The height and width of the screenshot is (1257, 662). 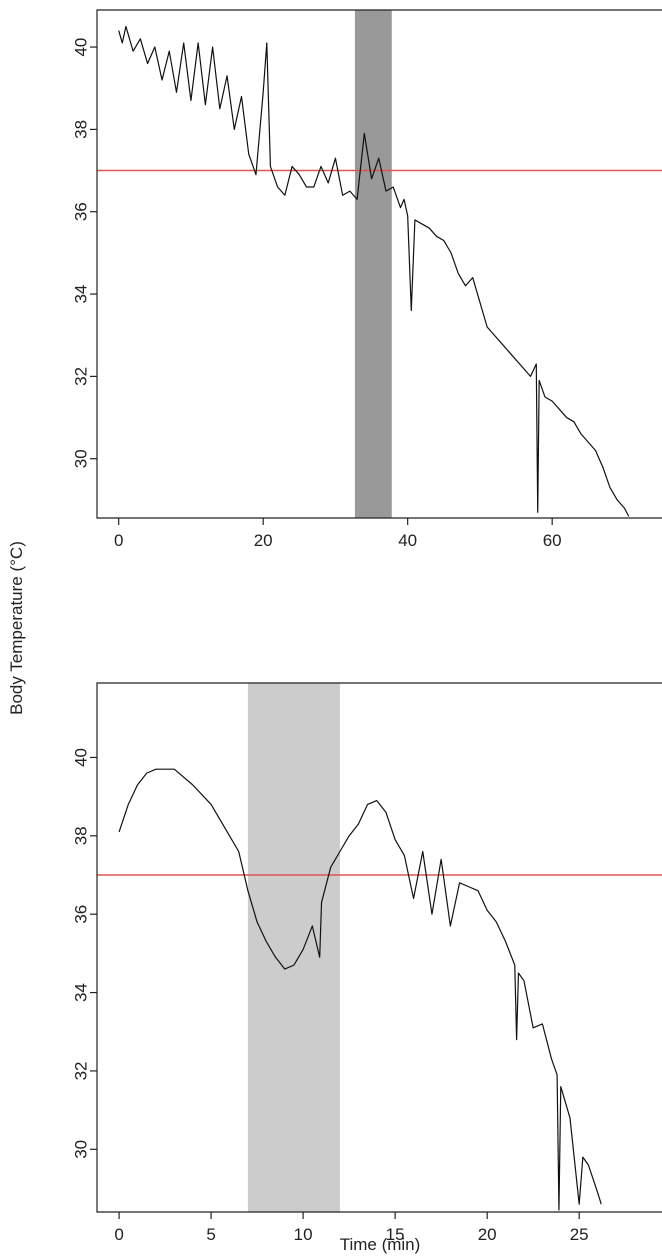 What do you see at coordinates (395, 1234) in the screenshot?
I see `x-tick-label: 15` at bounding box center [395, 1234].